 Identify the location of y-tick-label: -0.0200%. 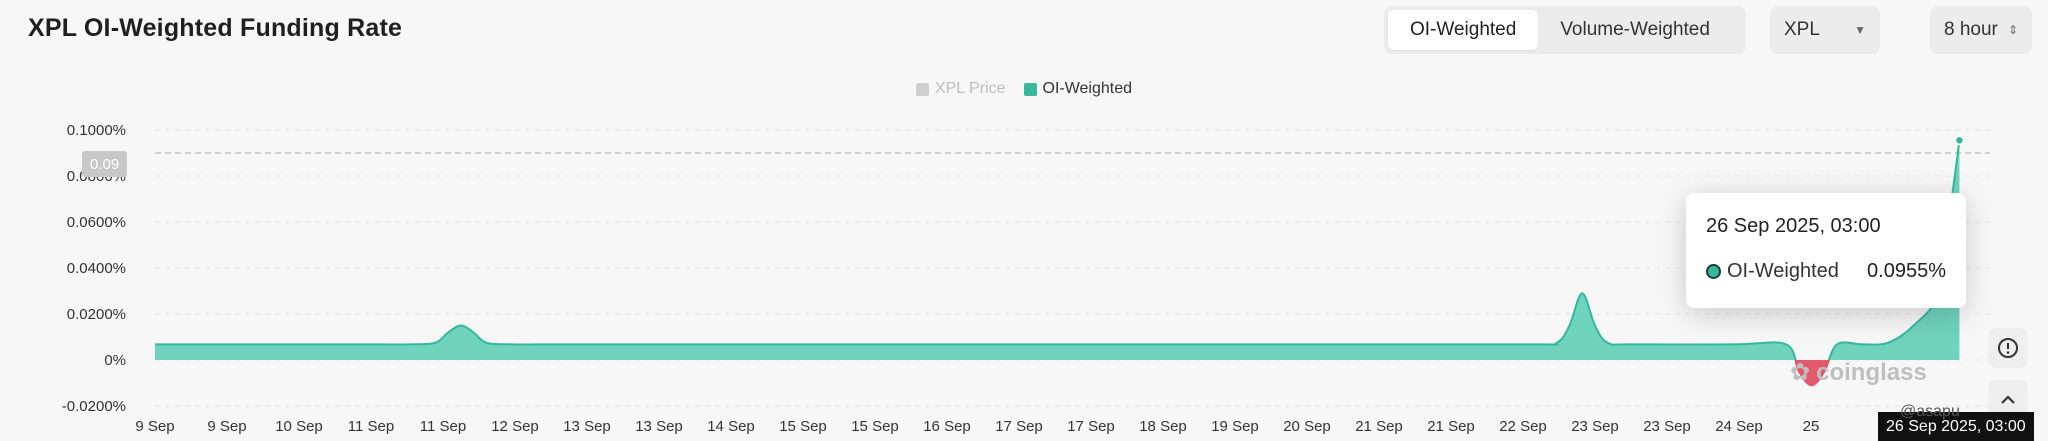
(94, 406).